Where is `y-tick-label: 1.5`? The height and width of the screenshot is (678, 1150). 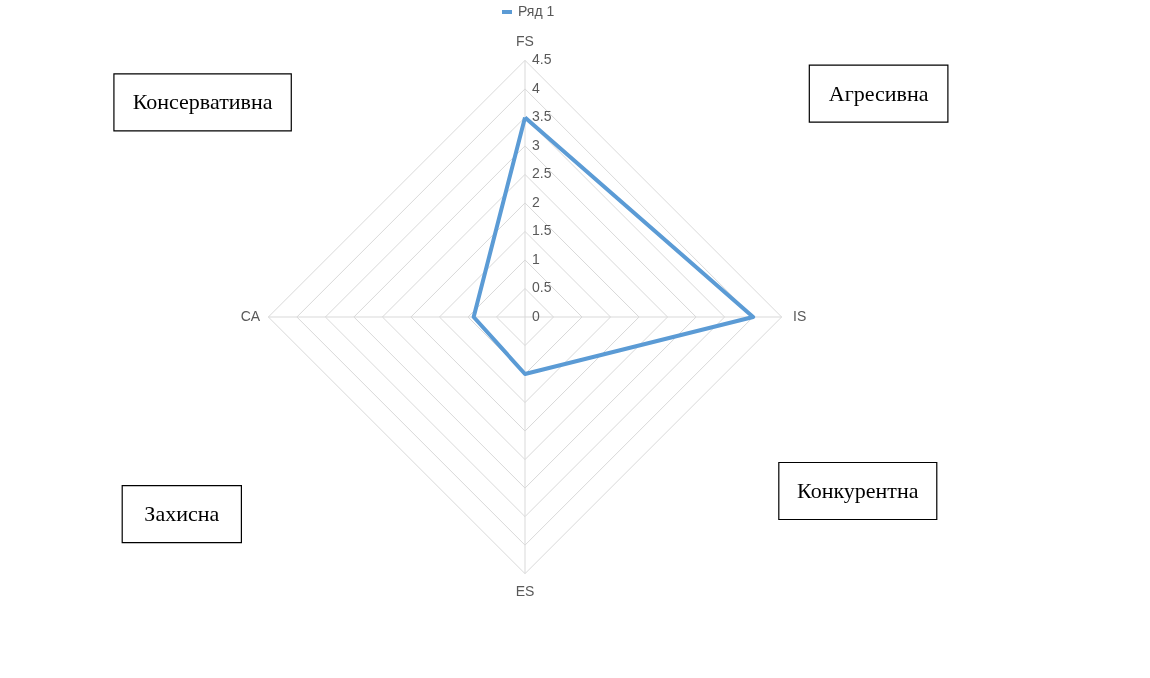 y-tick-label: 1.5 is located at coordinates (542, 230).